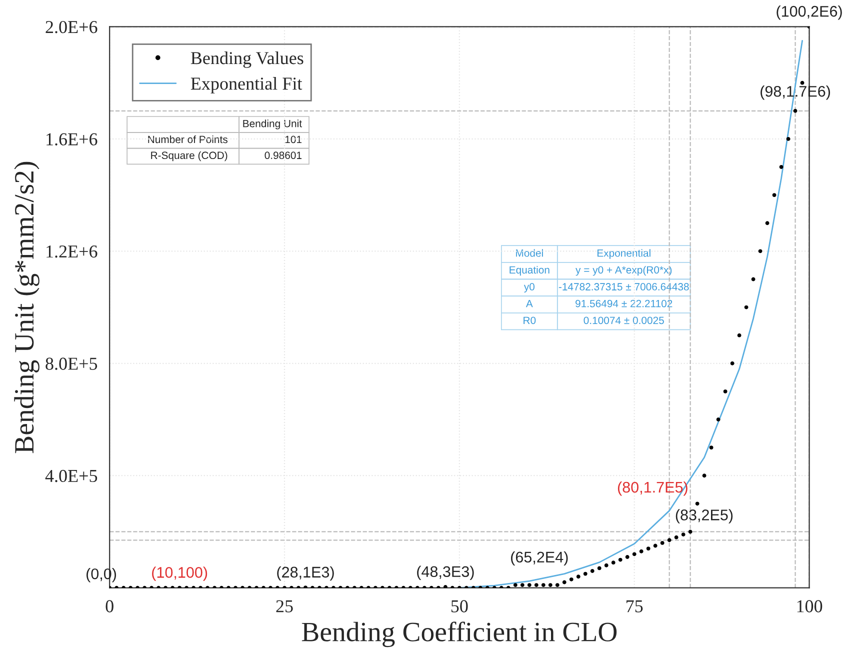 This screenshot has height=668, width=843. I want to click on x-tick-label: 100, so click(809, 606).